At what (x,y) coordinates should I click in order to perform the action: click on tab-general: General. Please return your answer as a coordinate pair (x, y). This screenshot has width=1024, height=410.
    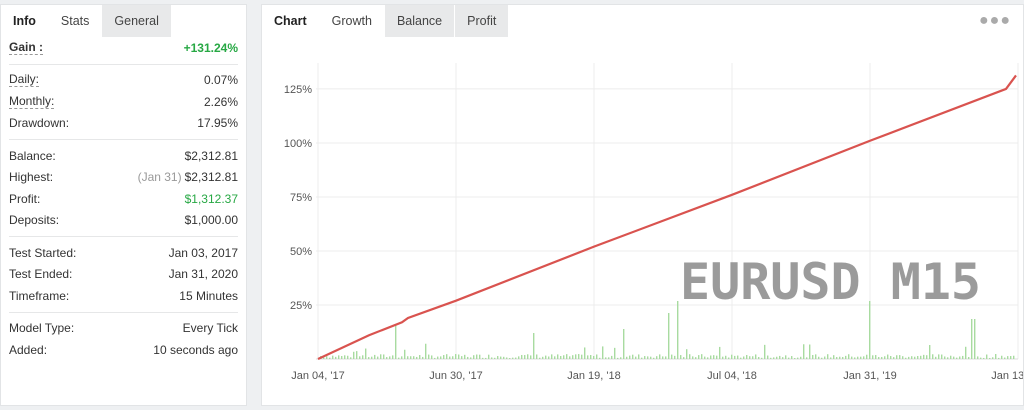
    Looking at the image, I should click on (137, 21).